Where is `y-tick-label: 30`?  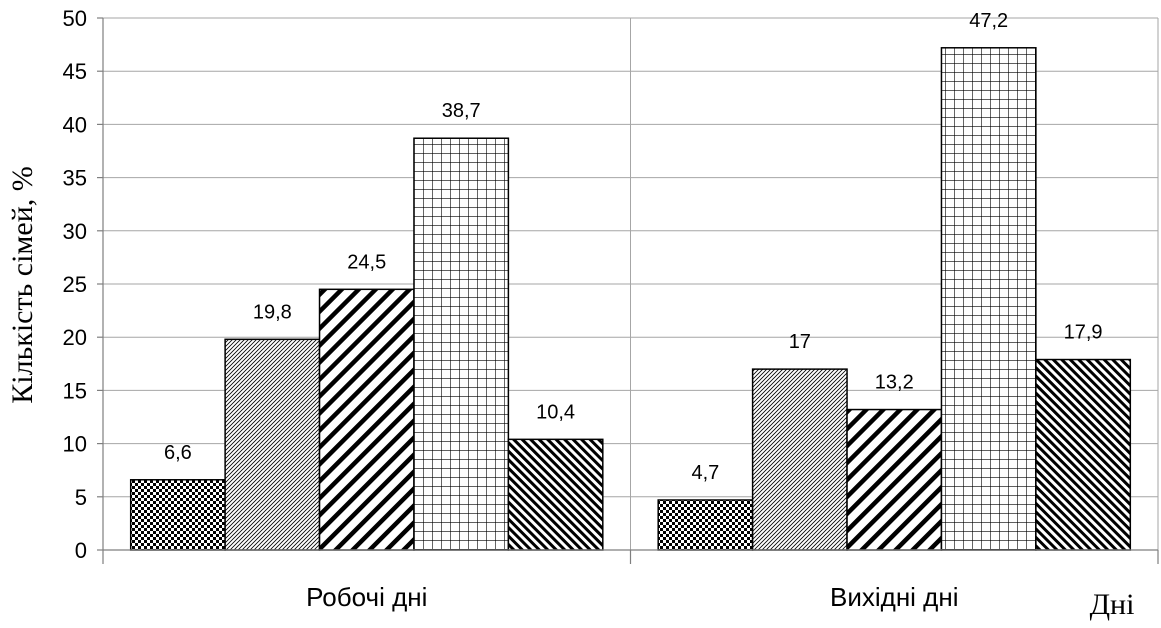 y-tick-label: 30 is located at coordinates (75, 231).